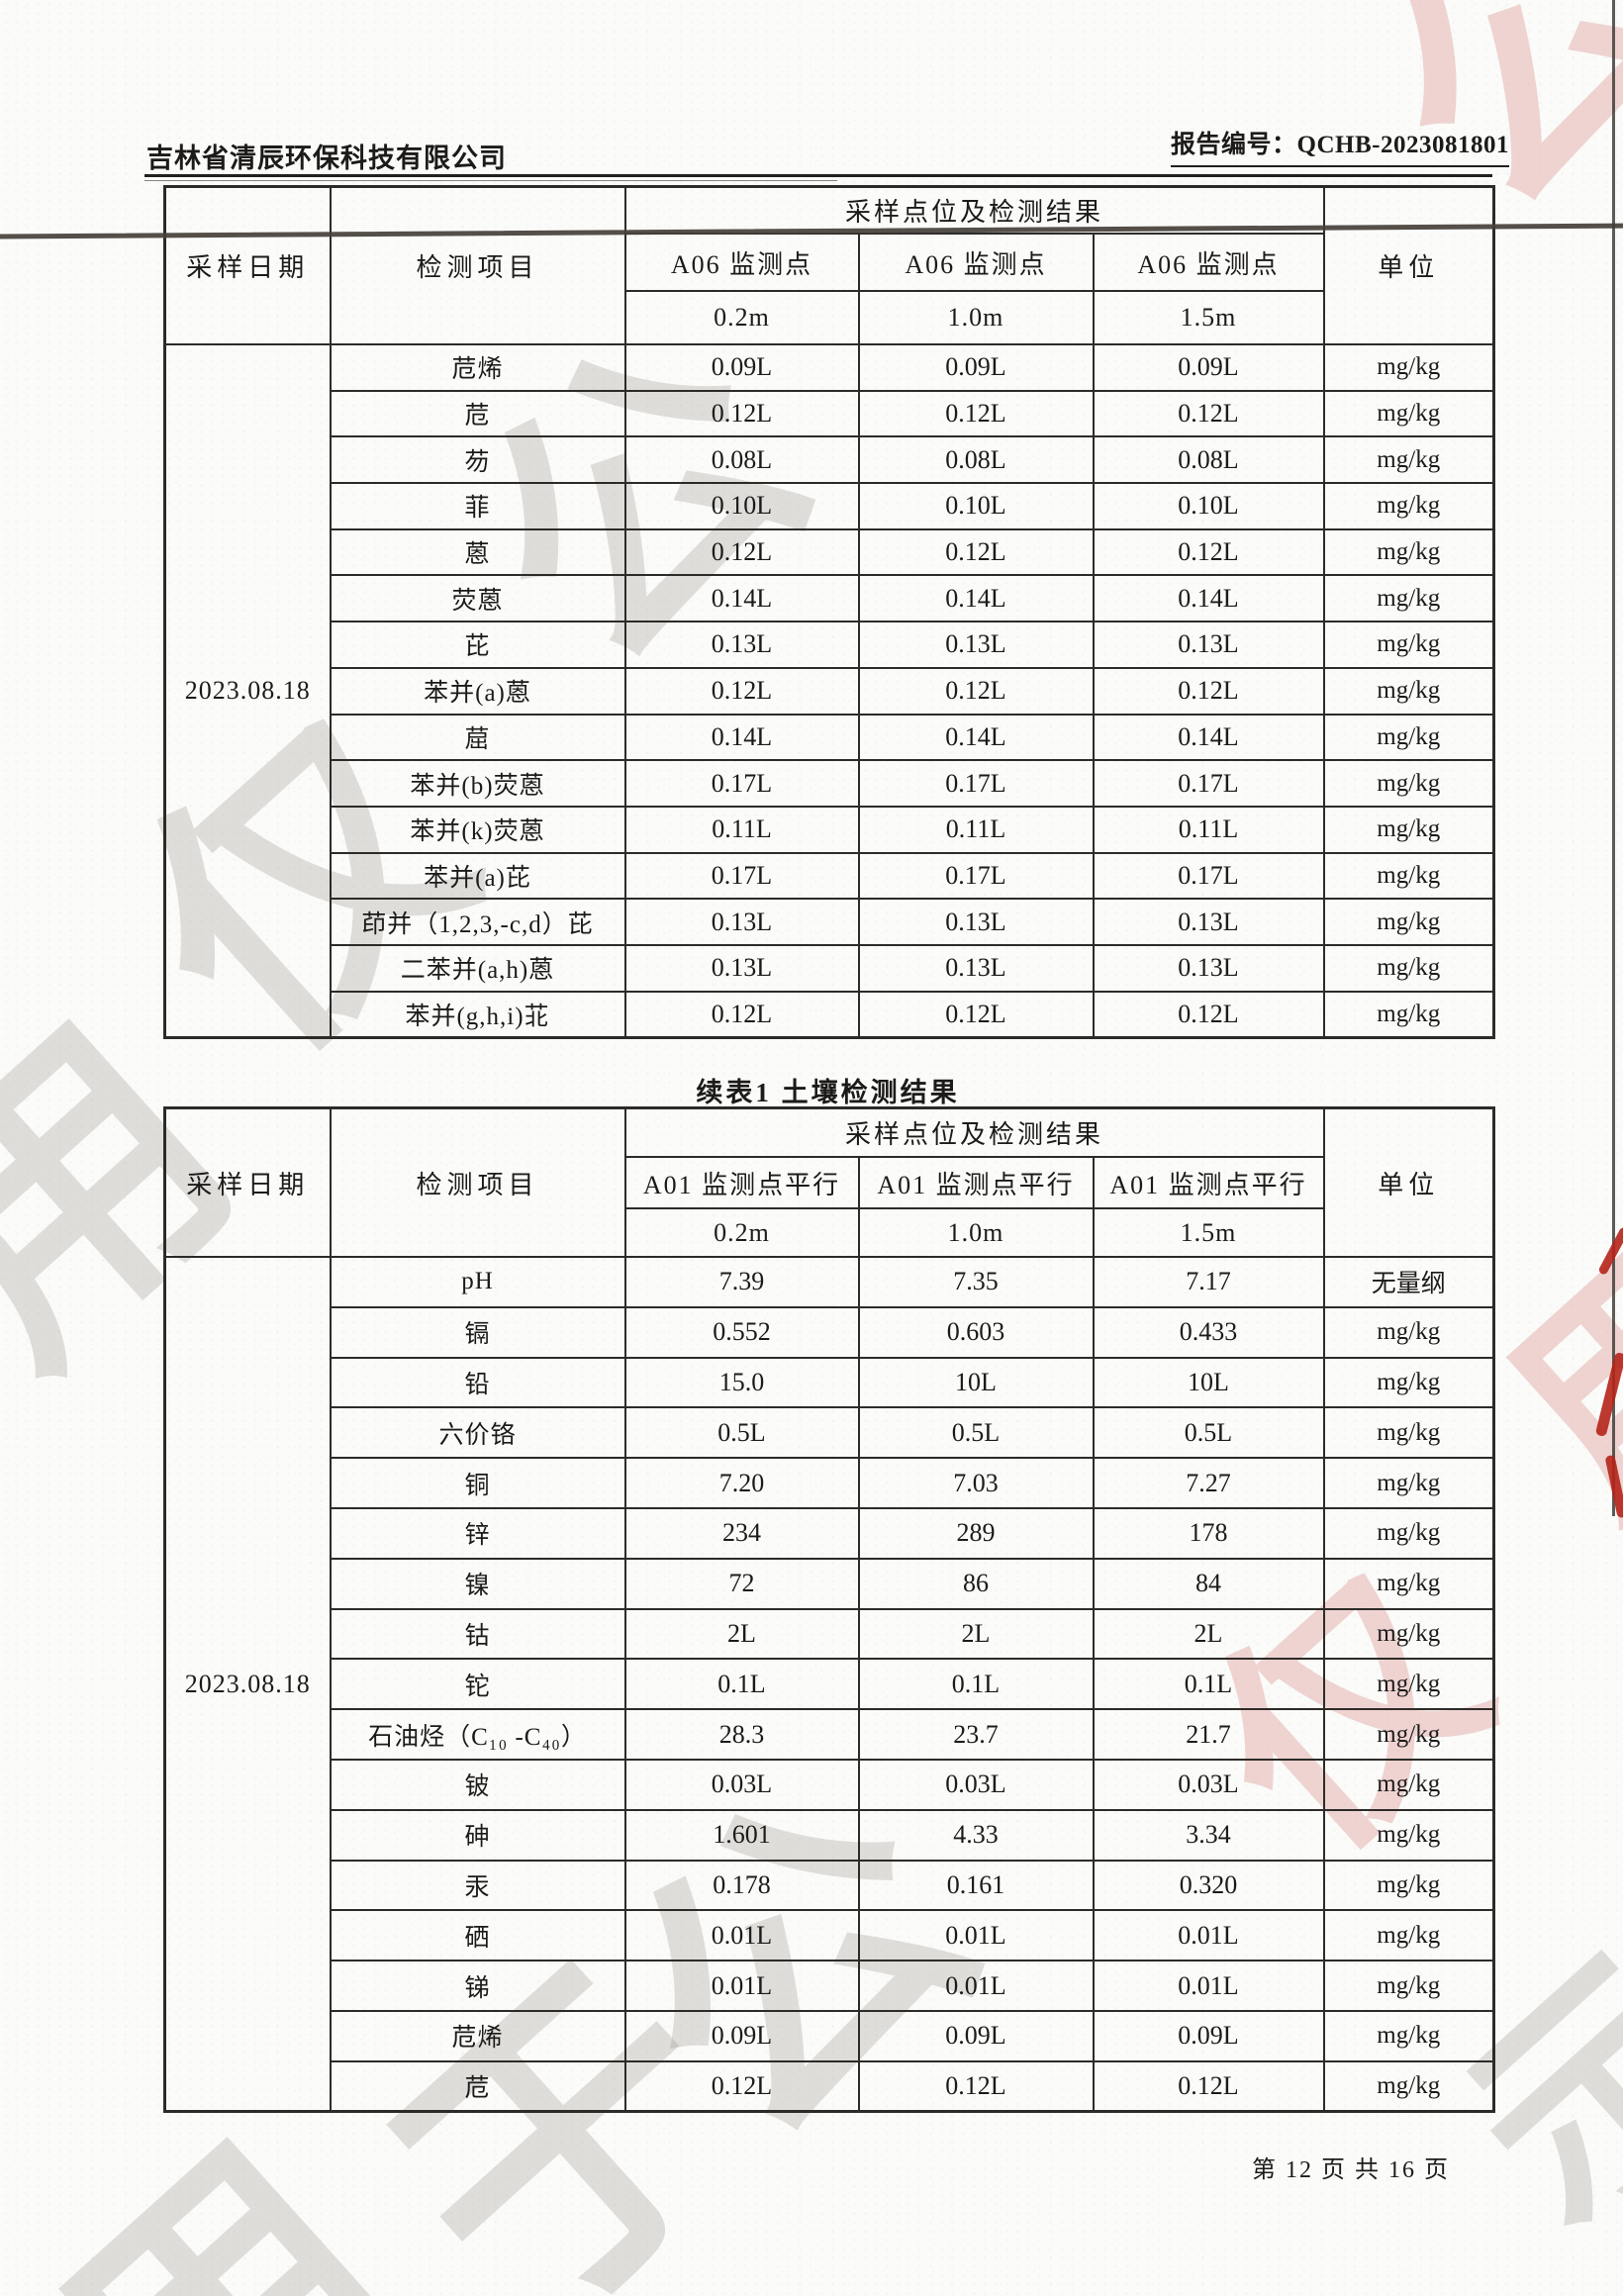 This screenshot has width=1623, height=2296. I want to click on table-row: 苯并(k)荧蒽 0.11L 0.11L 0.11L mg/kg, so click(830, 829).